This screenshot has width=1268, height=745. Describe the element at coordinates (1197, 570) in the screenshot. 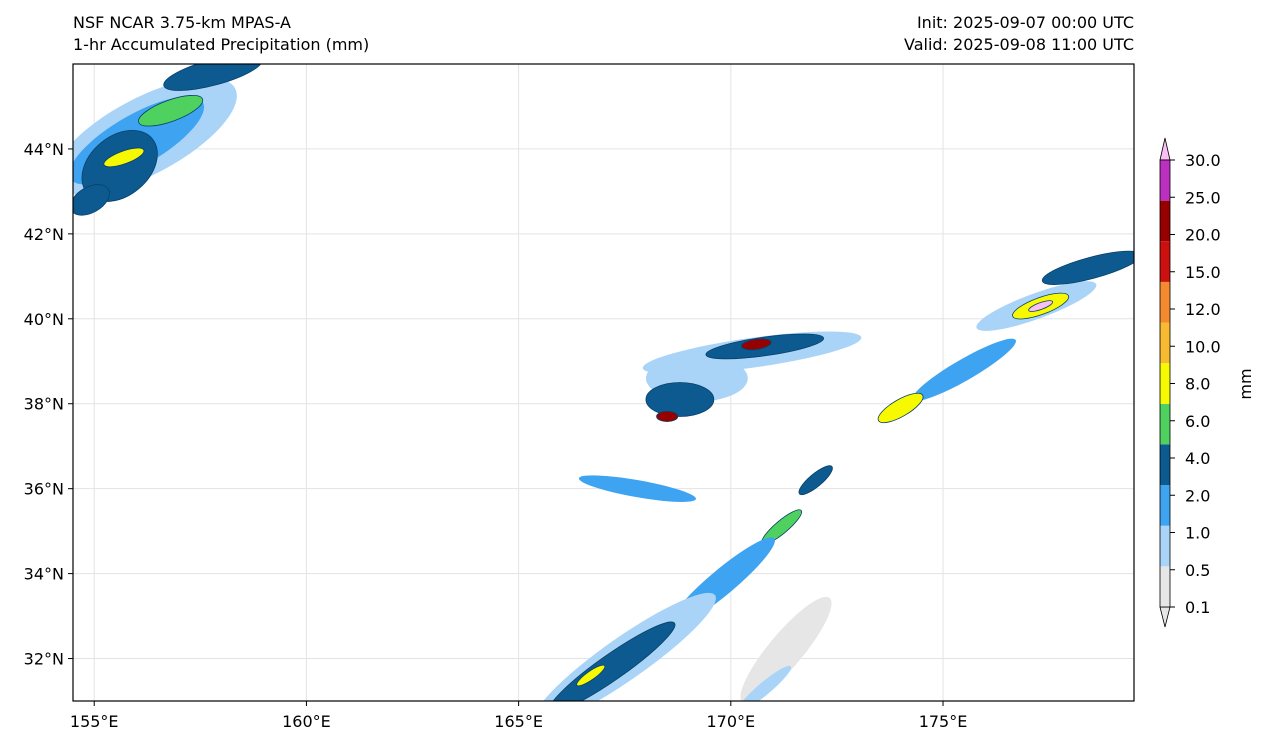

I see `colorbar-level-label: 0.5` at that location.